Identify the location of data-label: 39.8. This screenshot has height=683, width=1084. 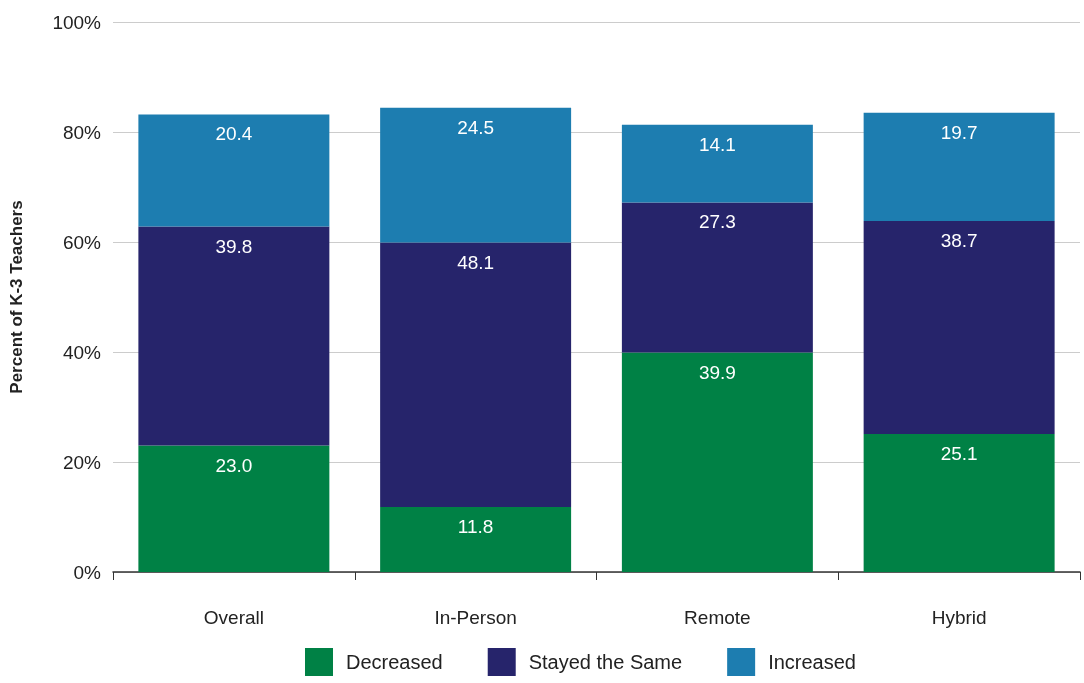
(234, 246).